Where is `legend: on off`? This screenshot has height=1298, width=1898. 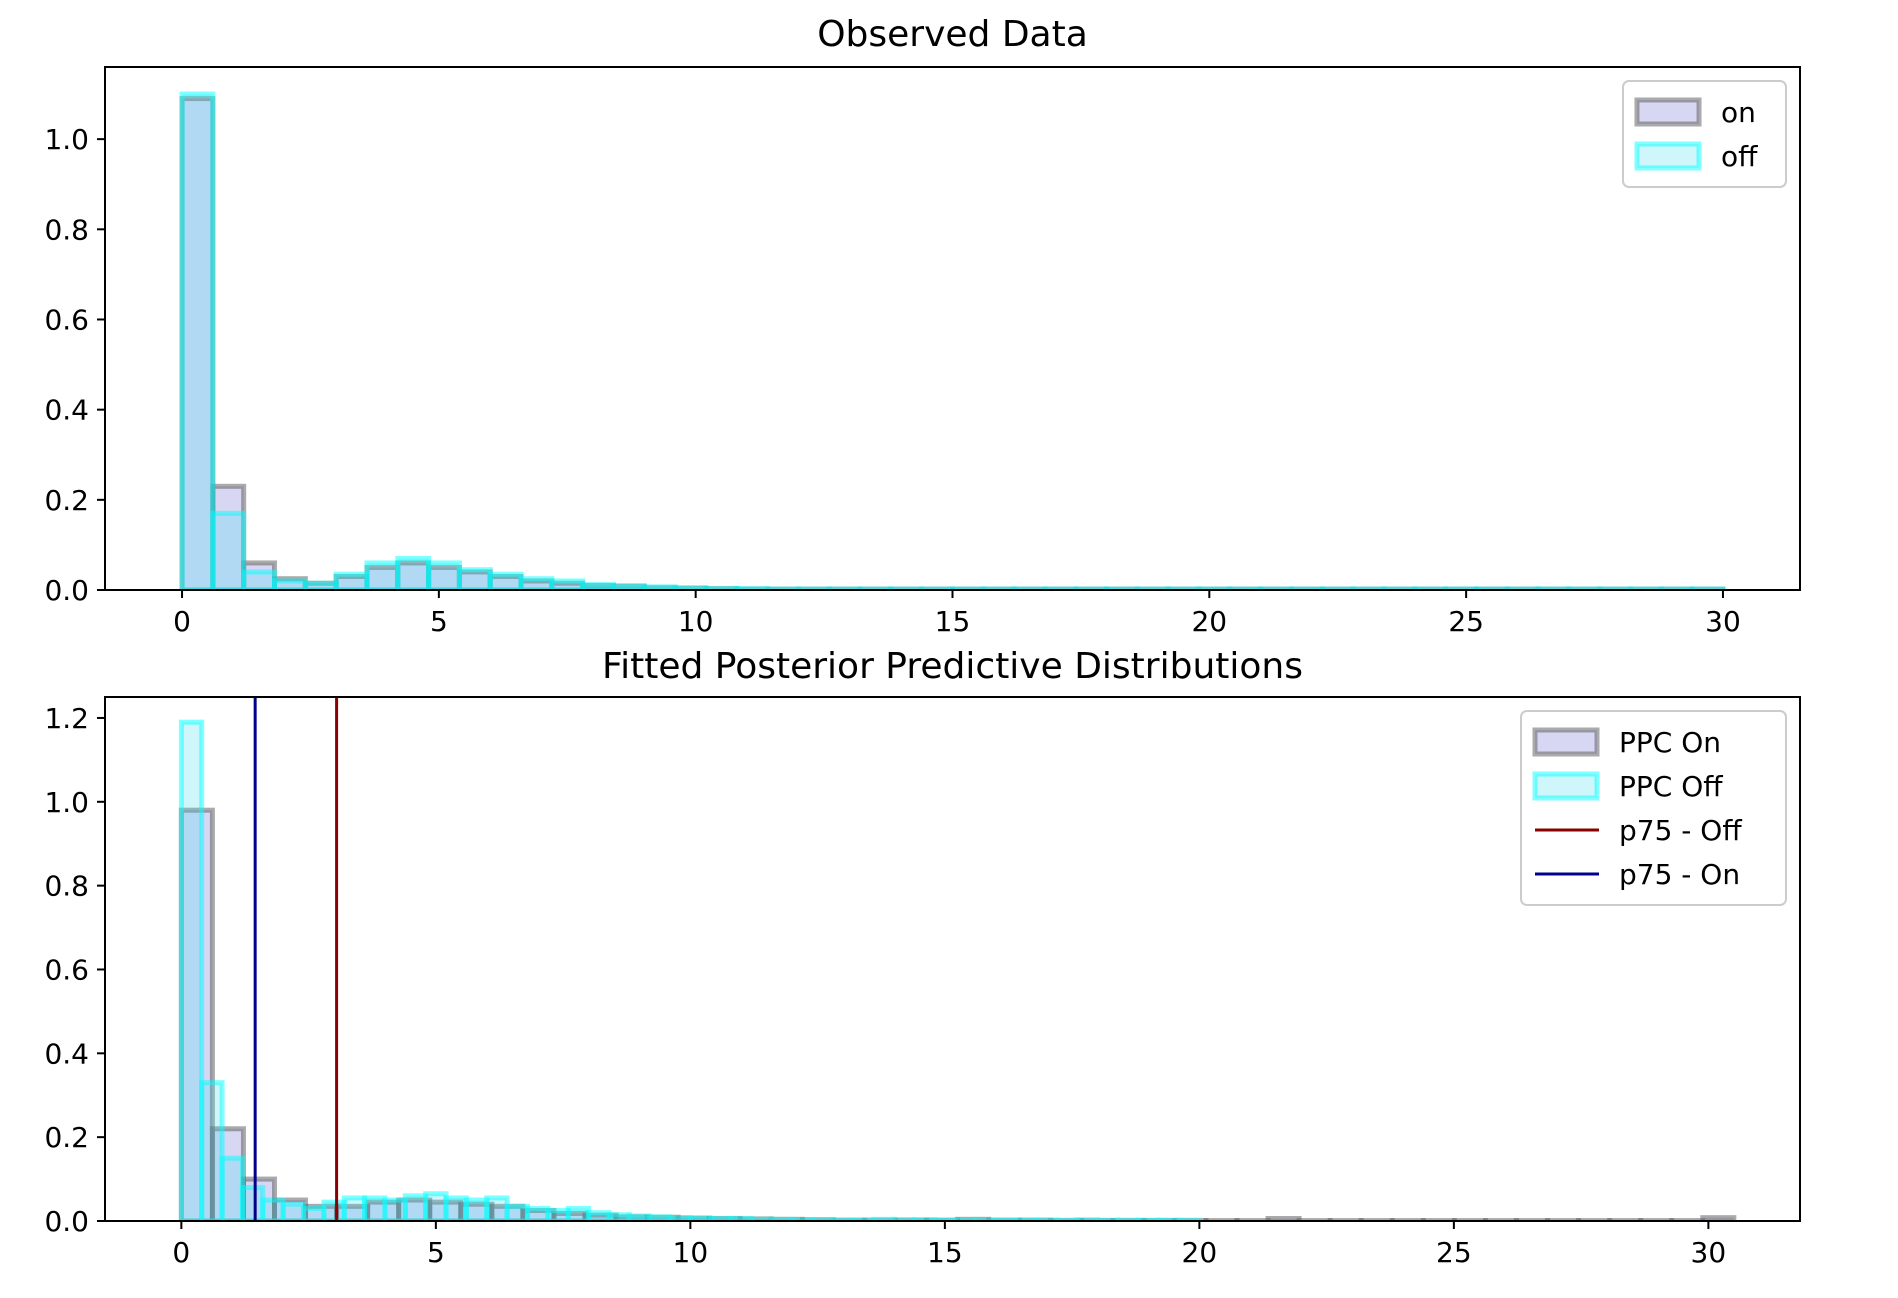 legend: on off is located at coordinates (1704, 134).